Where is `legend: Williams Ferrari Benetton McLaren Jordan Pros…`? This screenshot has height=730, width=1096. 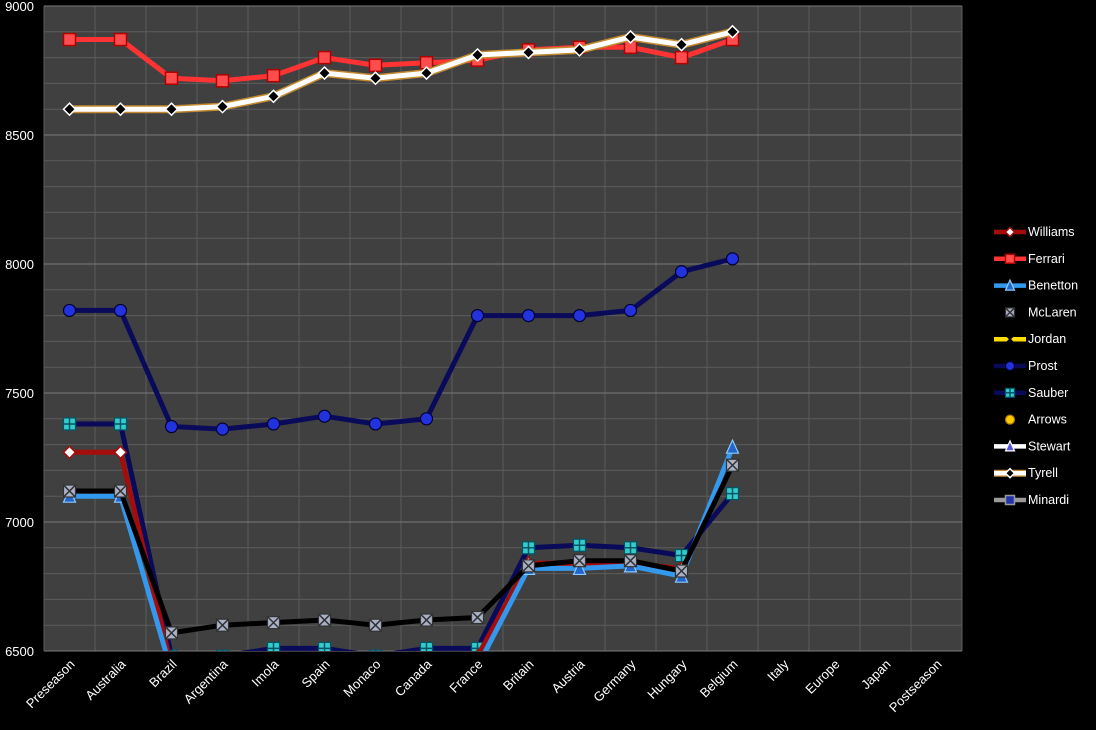
legend: Williams Ferrari Benetton McLaren Jordan Pros… is located at coordinates (1036, 366).